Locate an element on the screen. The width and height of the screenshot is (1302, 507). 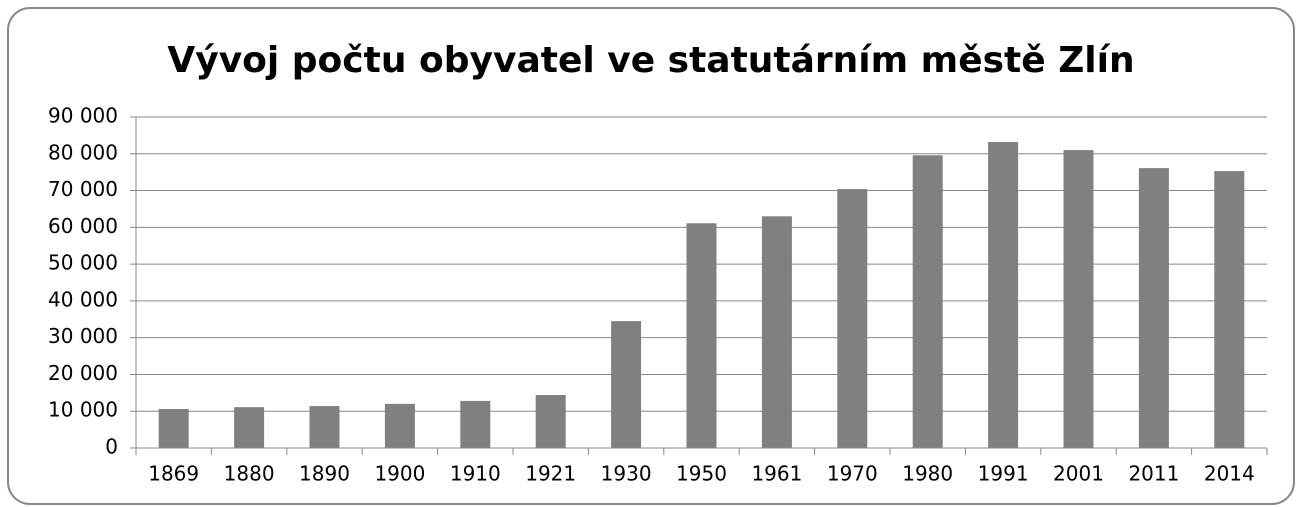
x-tick-label: 1921 is located at coordinates (550, 474).